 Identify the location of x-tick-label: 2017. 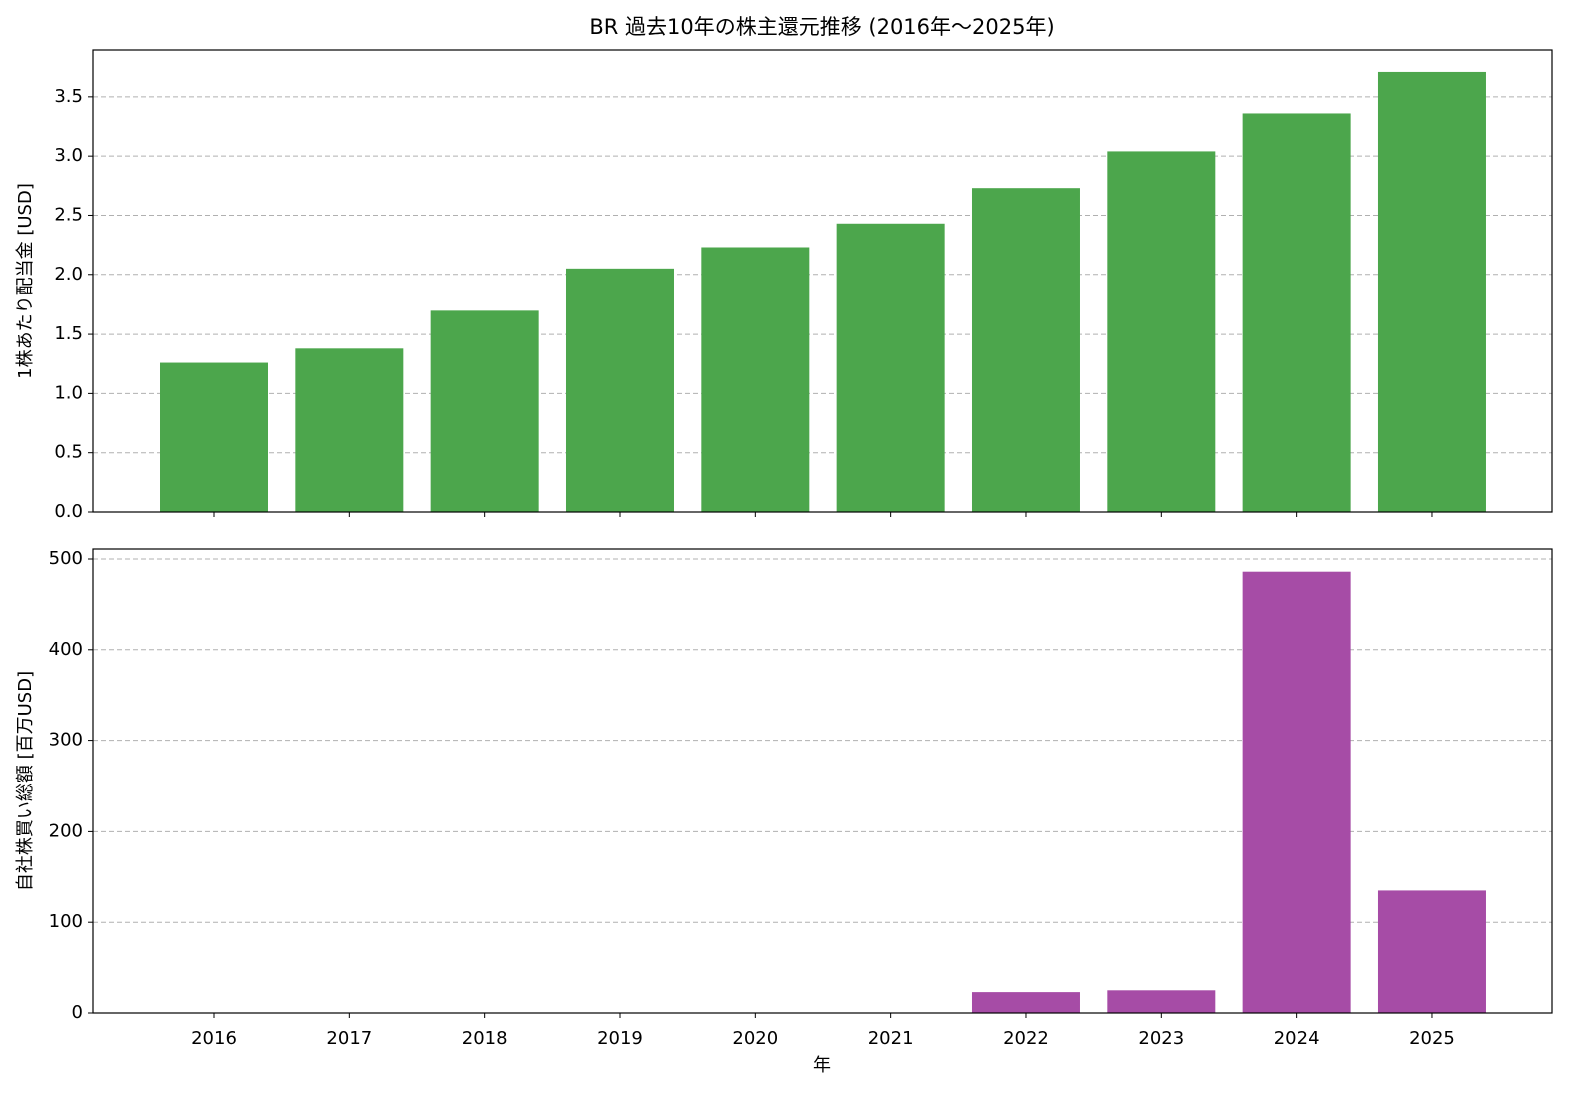
(349, 1038).